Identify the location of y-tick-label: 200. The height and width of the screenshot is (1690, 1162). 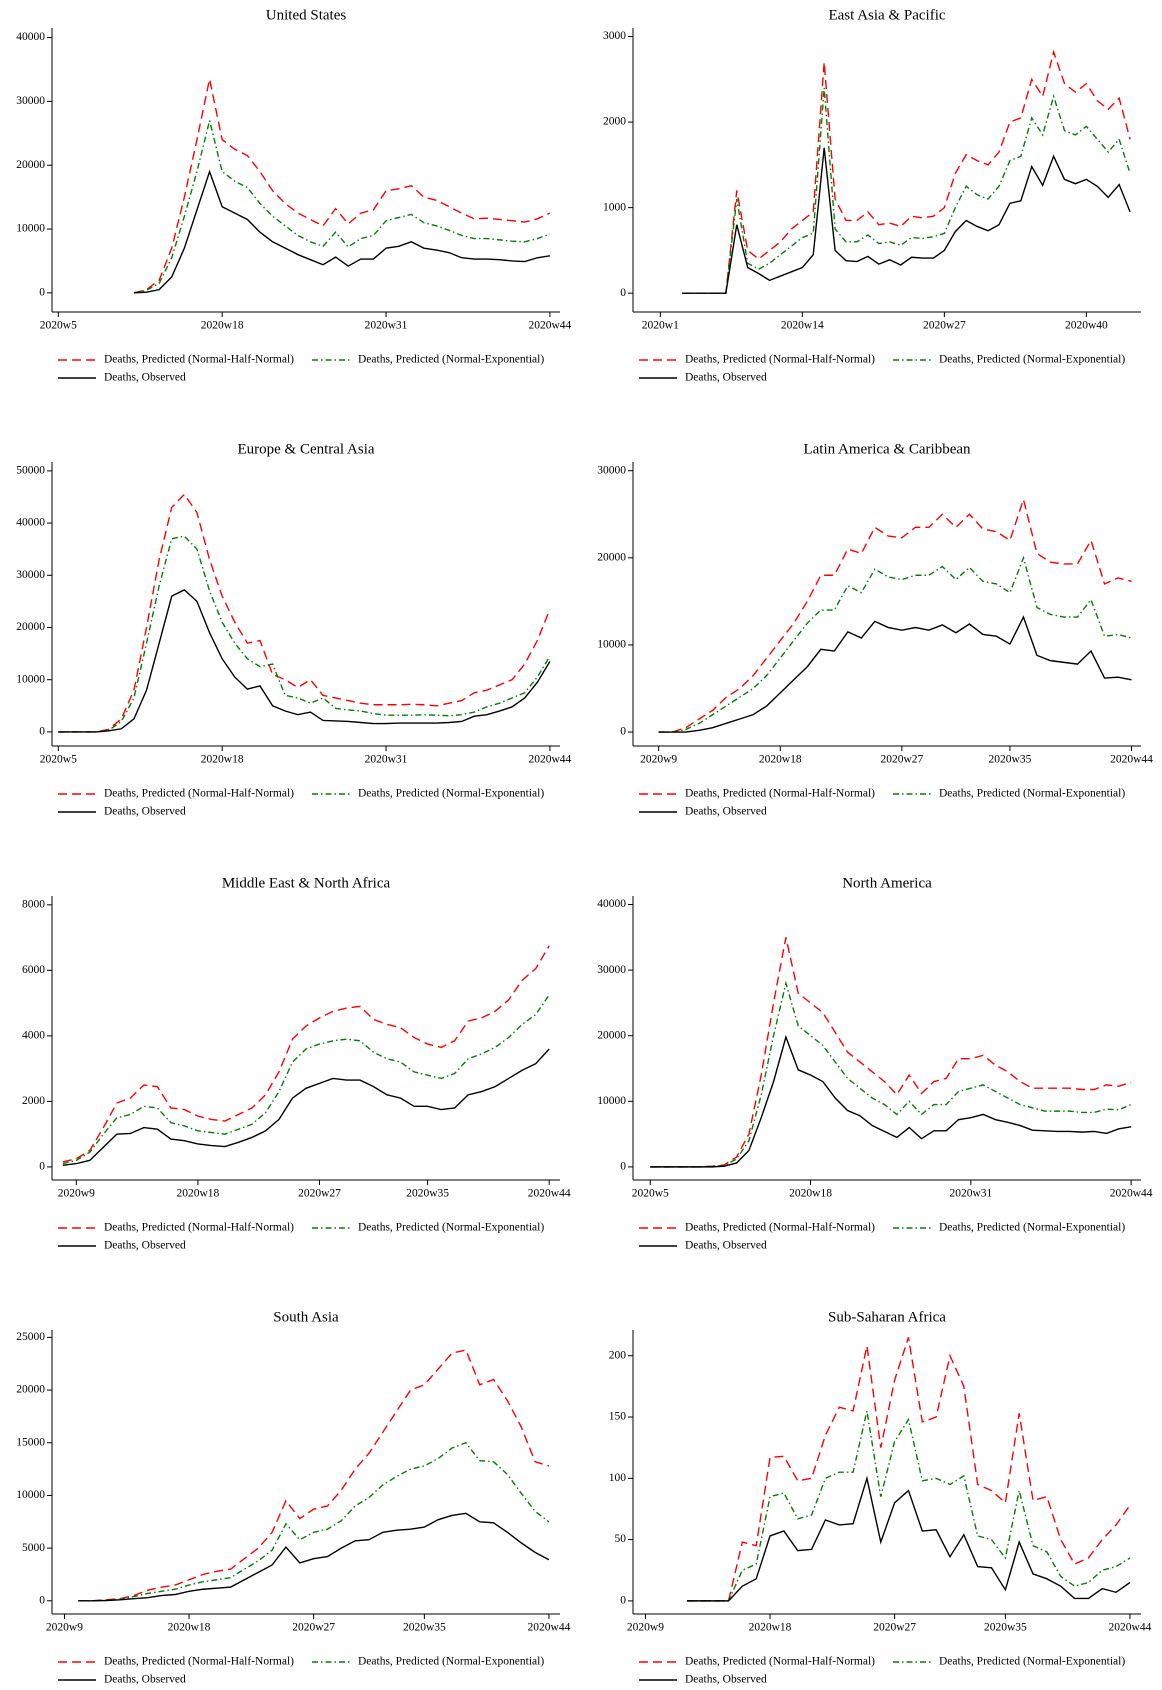
(618, 1355).